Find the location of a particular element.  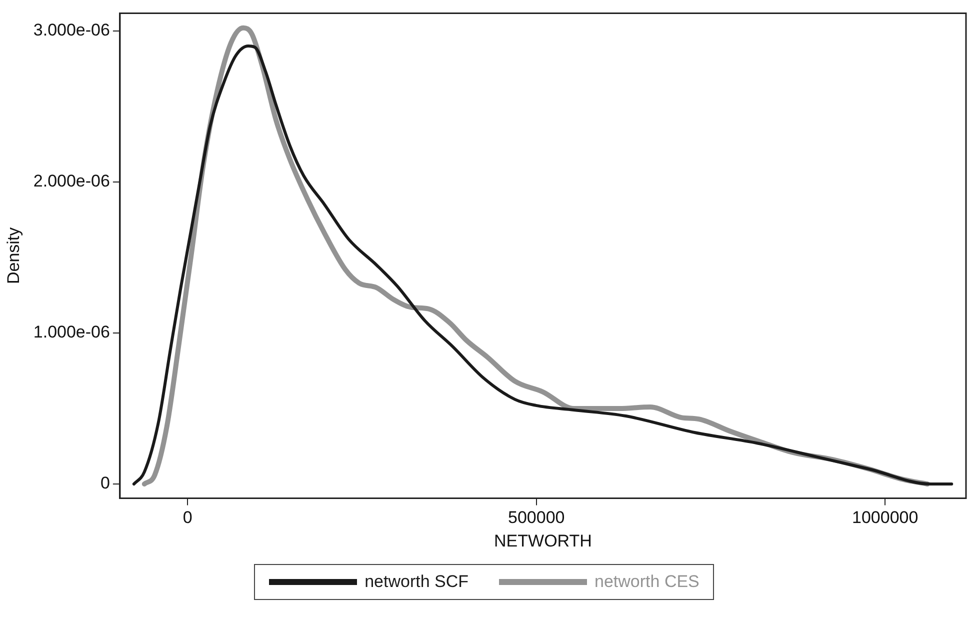

y-tick-label: 1.000e-06 is located at coordinates (71, 332).